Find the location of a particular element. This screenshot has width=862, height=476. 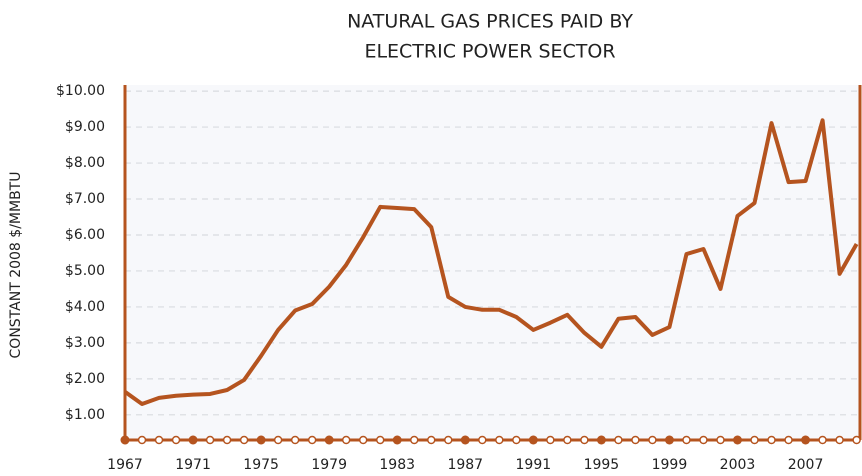

y-tick-label: $4.00 is located at coordinates (85, 307).